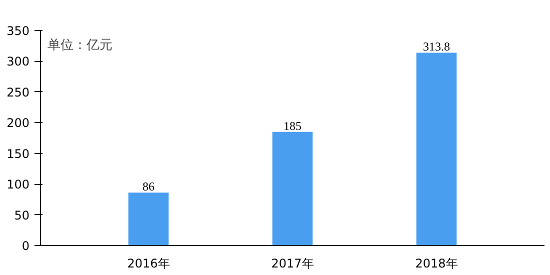  Describe the element at coordinates (148, 263) in the screenshot. I see `x-tick-label: 2016年` at that location.